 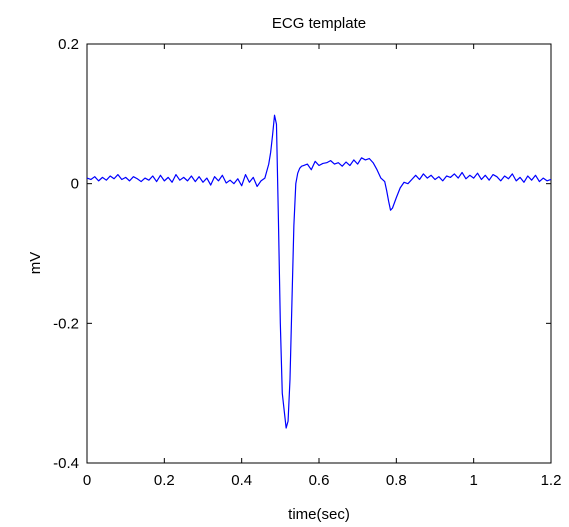 What do you see at coordinates (319, 480) in the screenshot?
I see `x-tick-label: 0.6` at bounding box center [319, 480].